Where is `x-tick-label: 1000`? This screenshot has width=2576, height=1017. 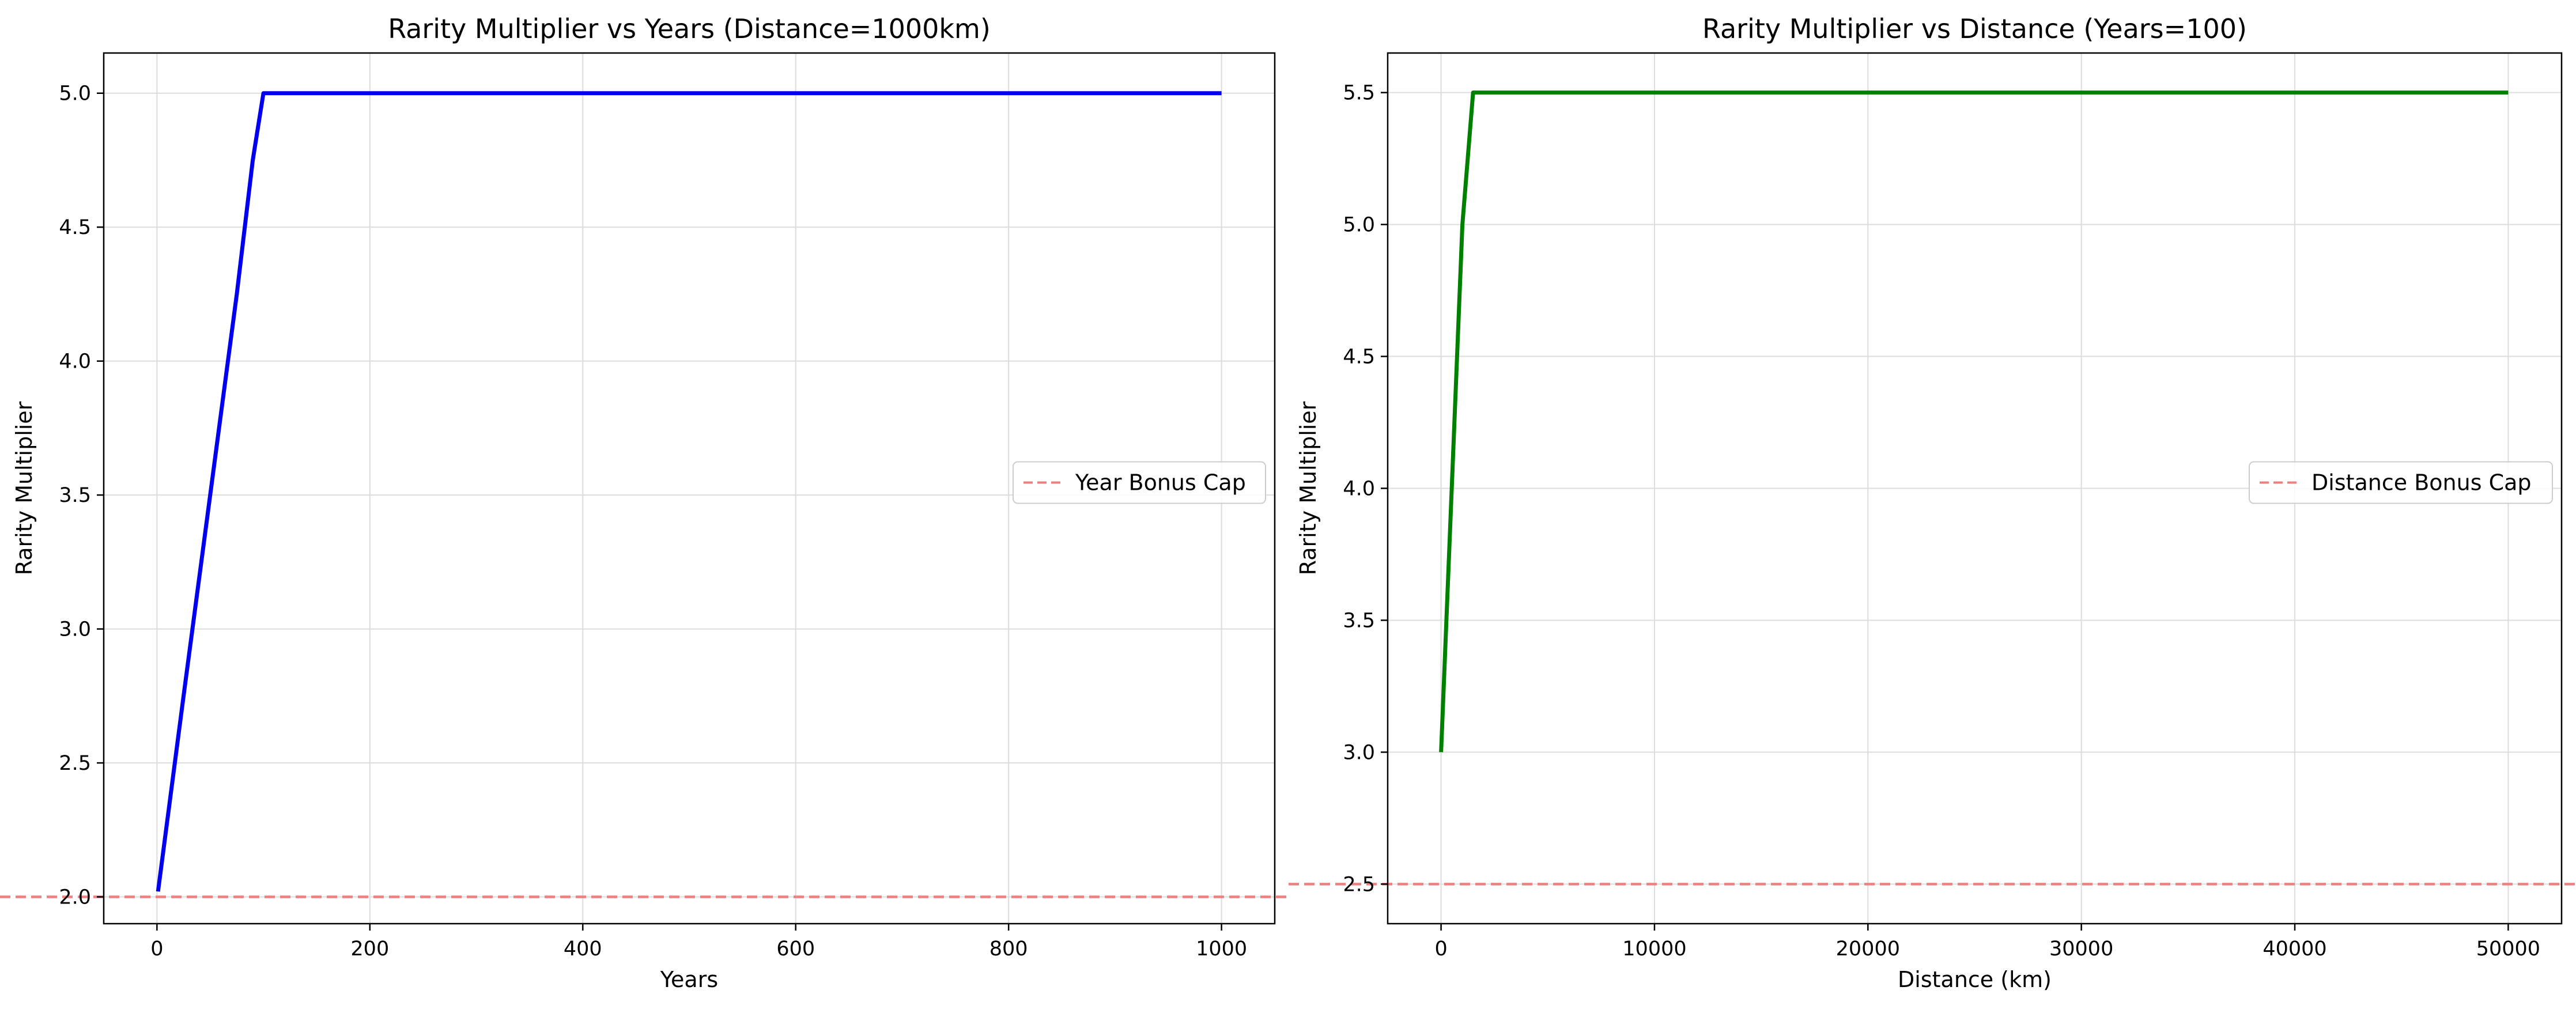
x-tick-label: 1000 is located at coordinates (1221, 949).